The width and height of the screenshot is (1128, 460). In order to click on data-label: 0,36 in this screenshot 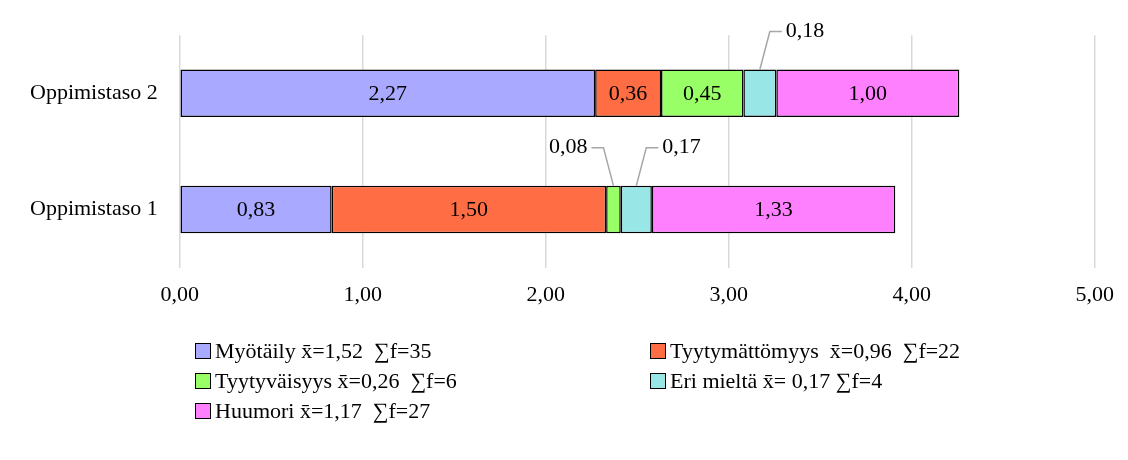, I will do `click(628, 93)`.